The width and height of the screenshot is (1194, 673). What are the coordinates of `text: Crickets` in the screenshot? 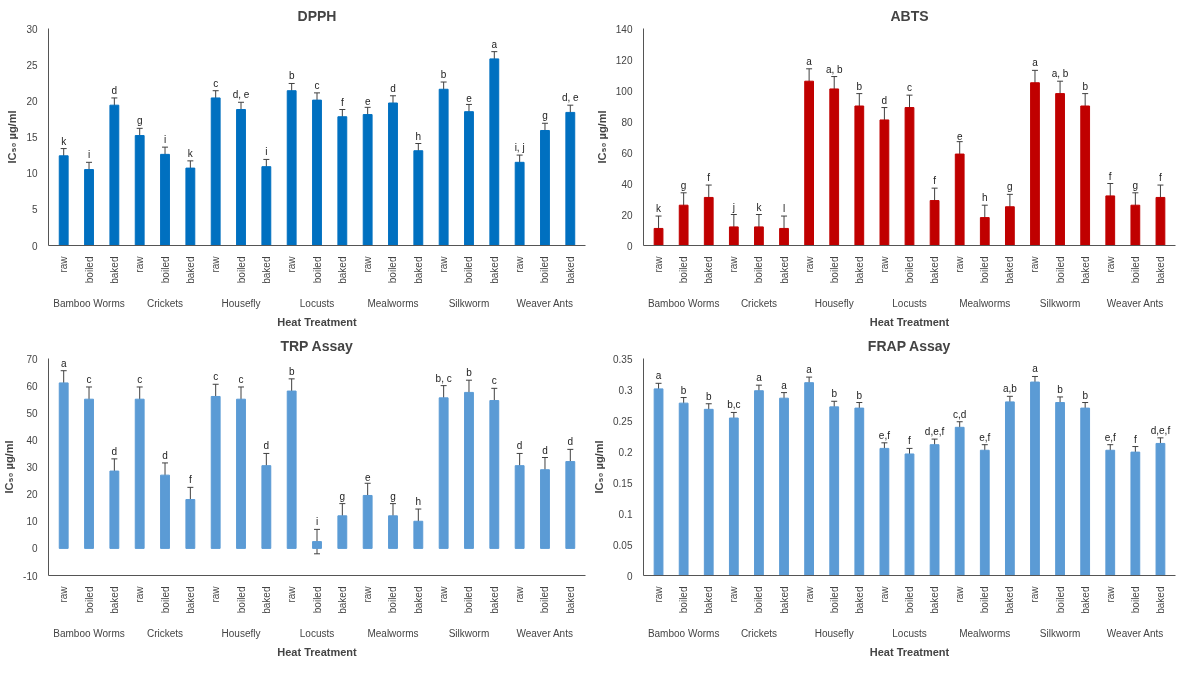 It's located at (165, 303).